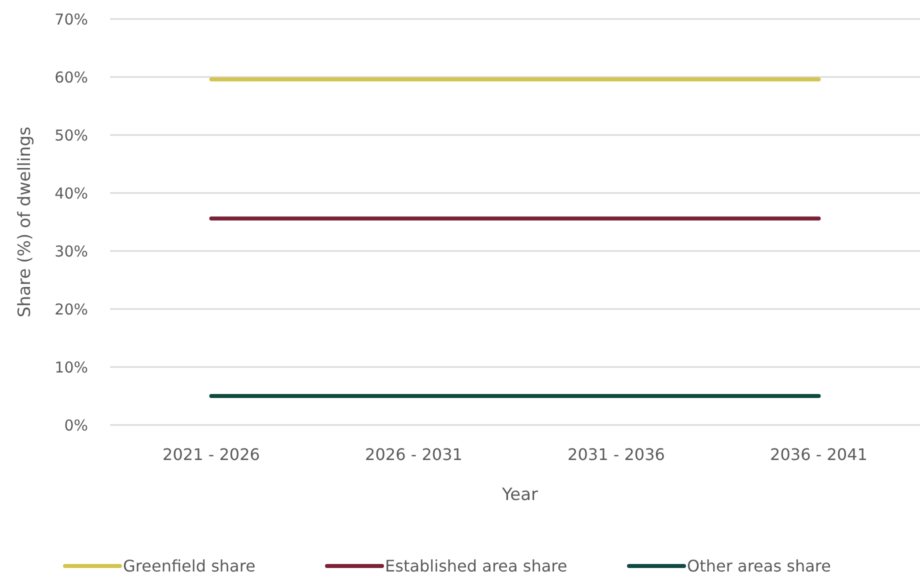 This screenshot has width=920, height=579. What do you see at coordinates (71, 19) in the screenshot?
I see `y-tick-label: 70%` at bounding box center [71, 19].